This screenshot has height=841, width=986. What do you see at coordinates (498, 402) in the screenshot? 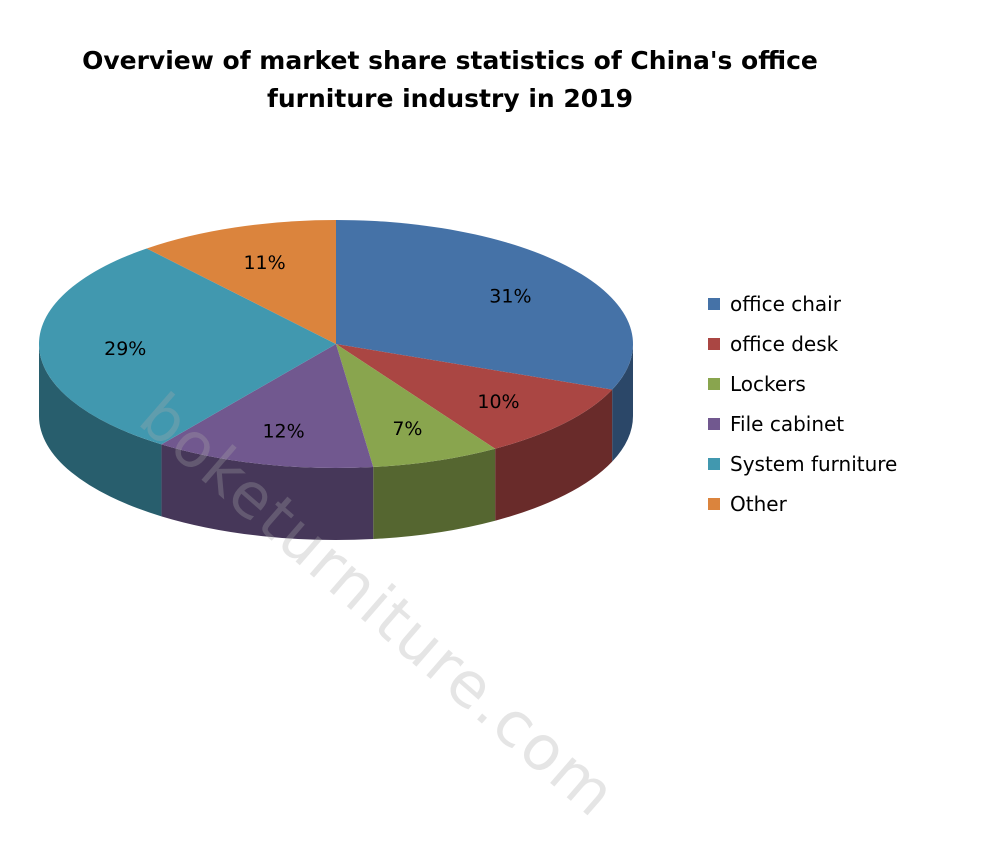
I see `data-label-office-desk: 10%` at bounding box center [498, 402].